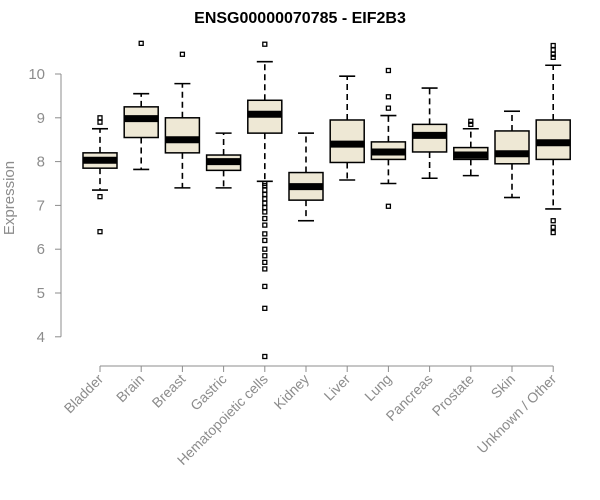  What do you see at coordinates (130, 388) in the screenshot?
I see `x-tick-label: Brain` at bounding box center [130, 388].